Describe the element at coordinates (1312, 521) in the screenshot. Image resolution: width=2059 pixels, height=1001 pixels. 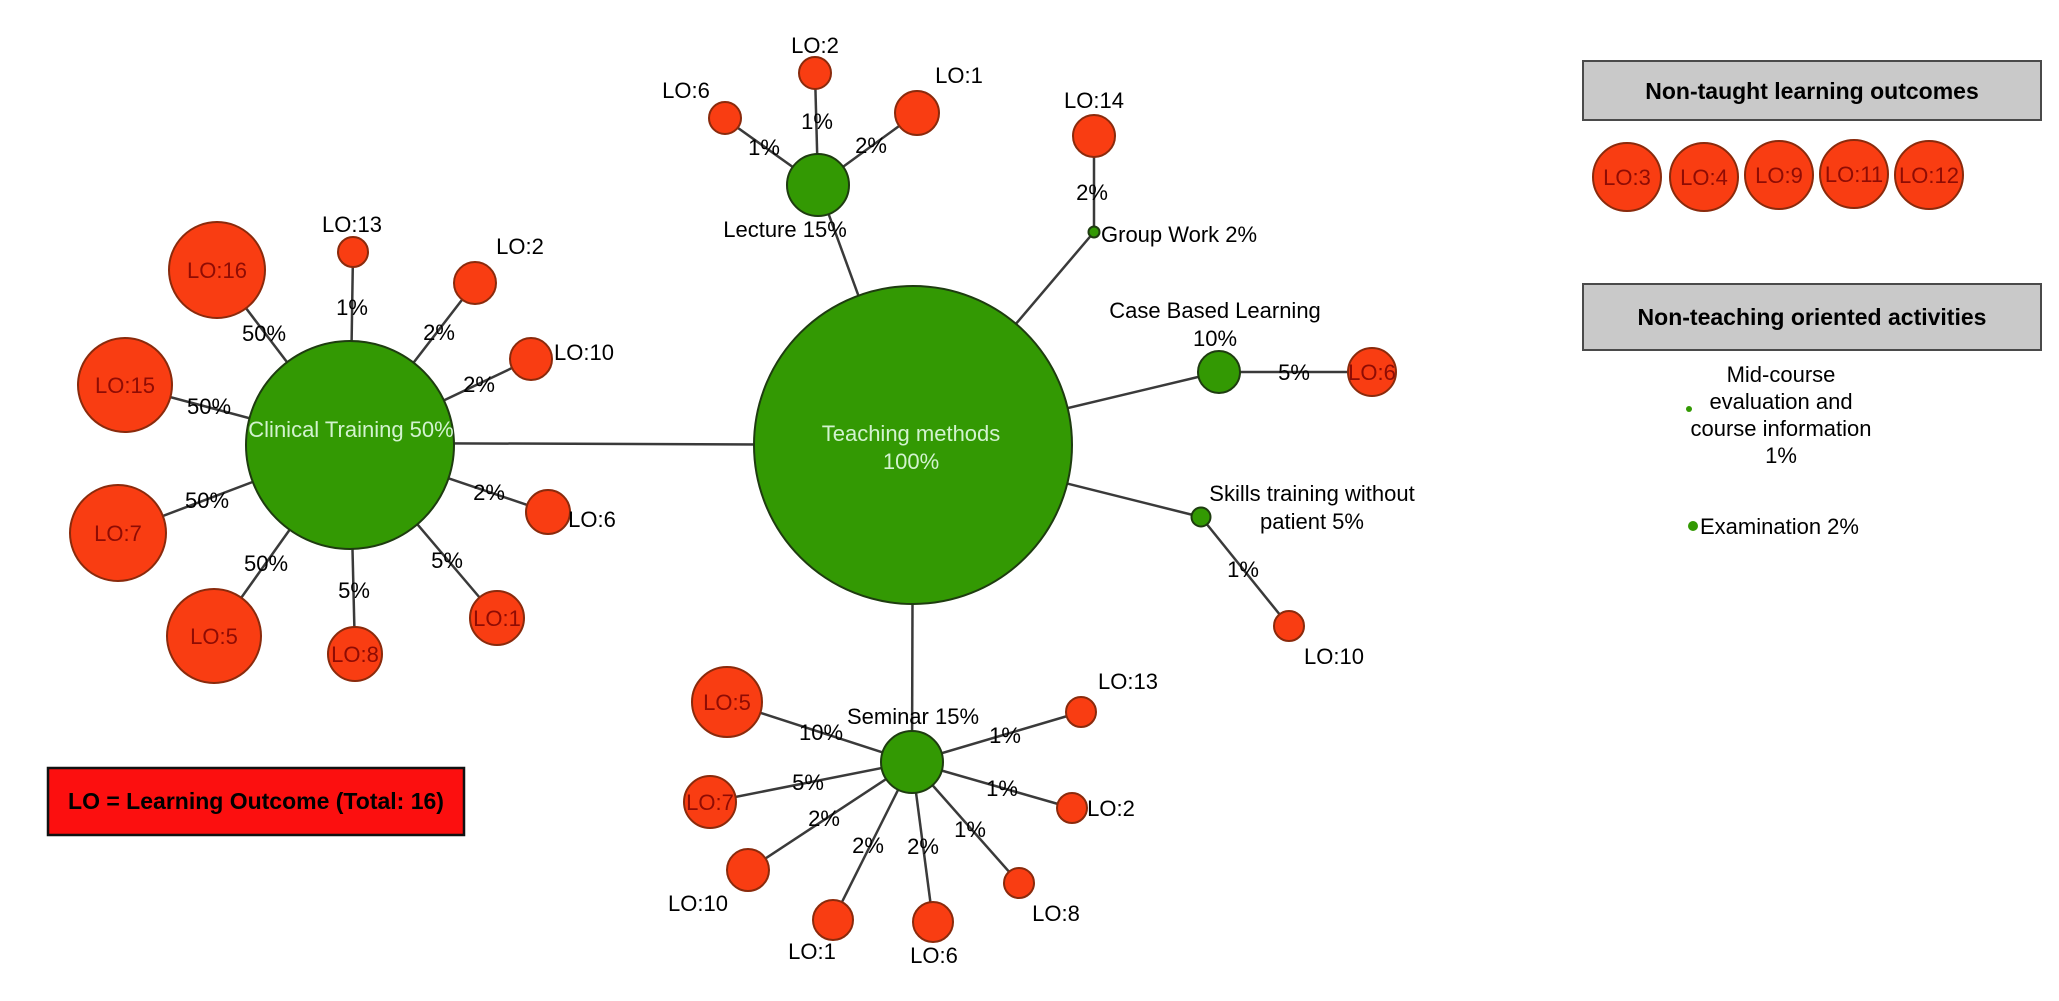
I see `svg-text: patient 5%` at that location.